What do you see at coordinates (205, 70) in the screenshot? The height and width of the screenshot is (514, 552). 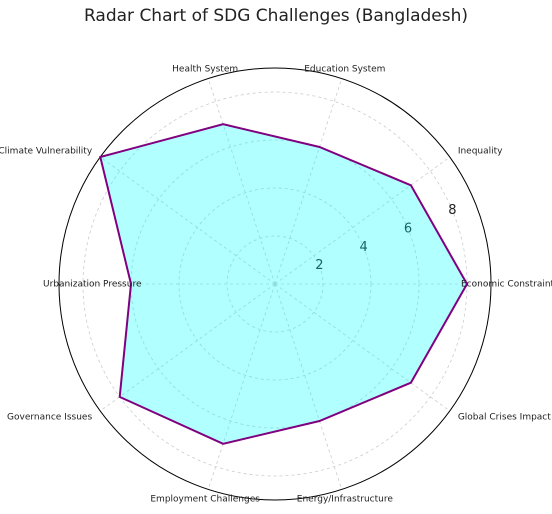 I see `category-label: Health System` at bounding box center [205, 70].